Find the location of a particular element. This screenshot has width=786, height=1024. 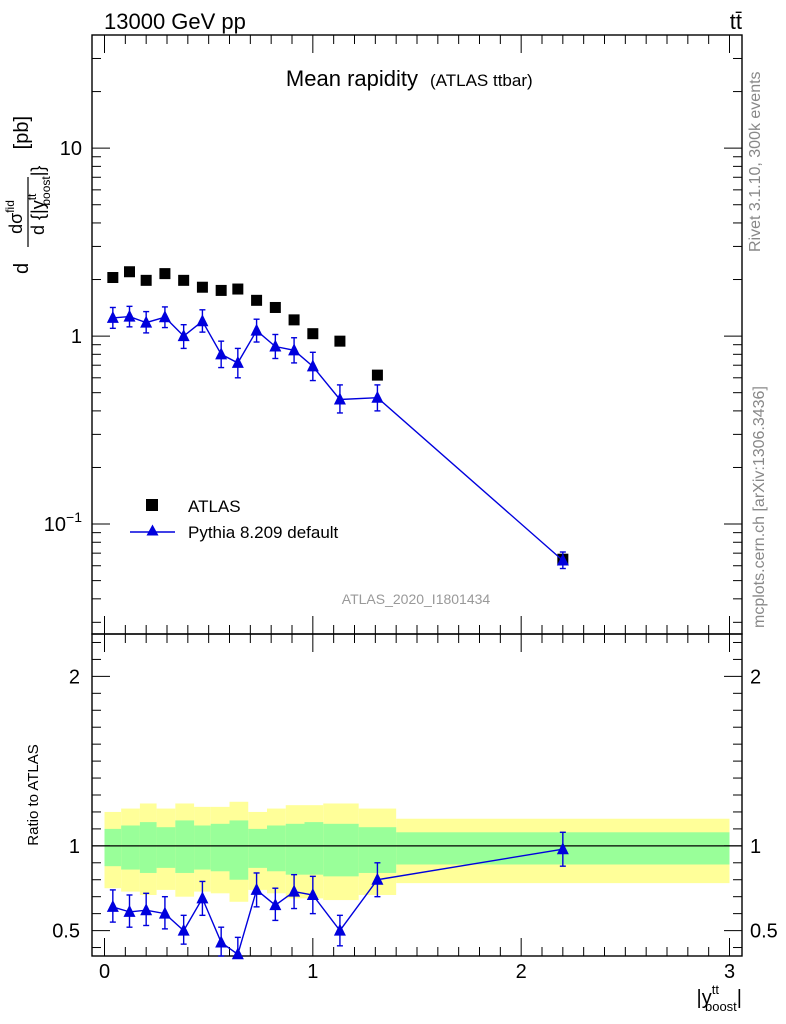

legend-label-atlas: ATLAS is located at coordinates (214, 506).